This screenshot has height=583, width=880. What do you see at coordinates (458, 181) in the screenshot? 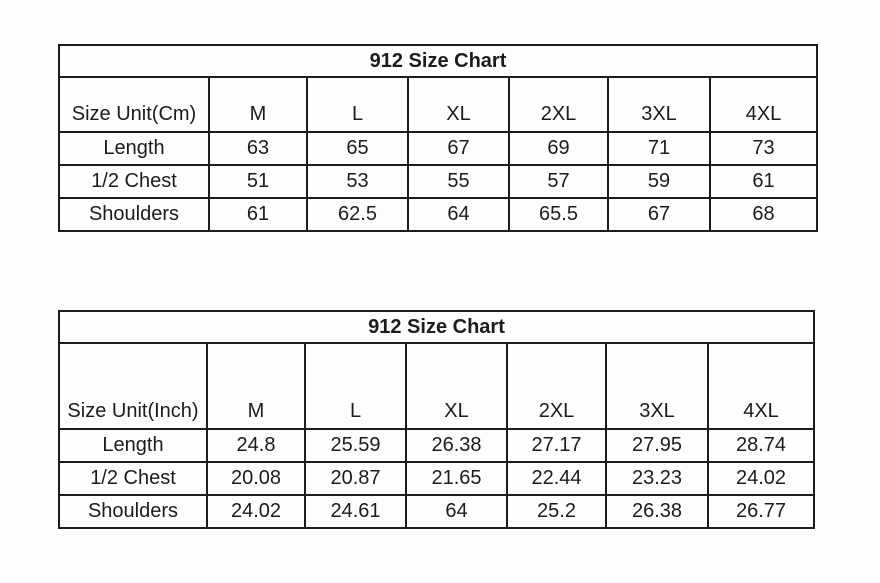
I see `value-cell: 55` at bounding box center [458, 181].